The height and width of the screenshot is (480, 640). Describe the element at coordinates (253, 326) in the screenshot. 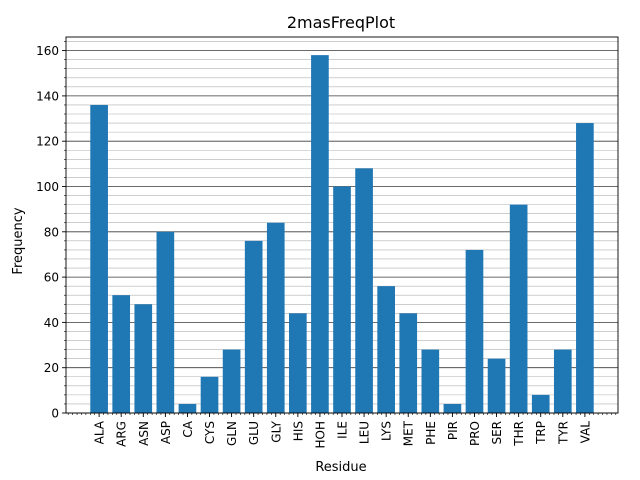

I see `bar-glu` at that location.